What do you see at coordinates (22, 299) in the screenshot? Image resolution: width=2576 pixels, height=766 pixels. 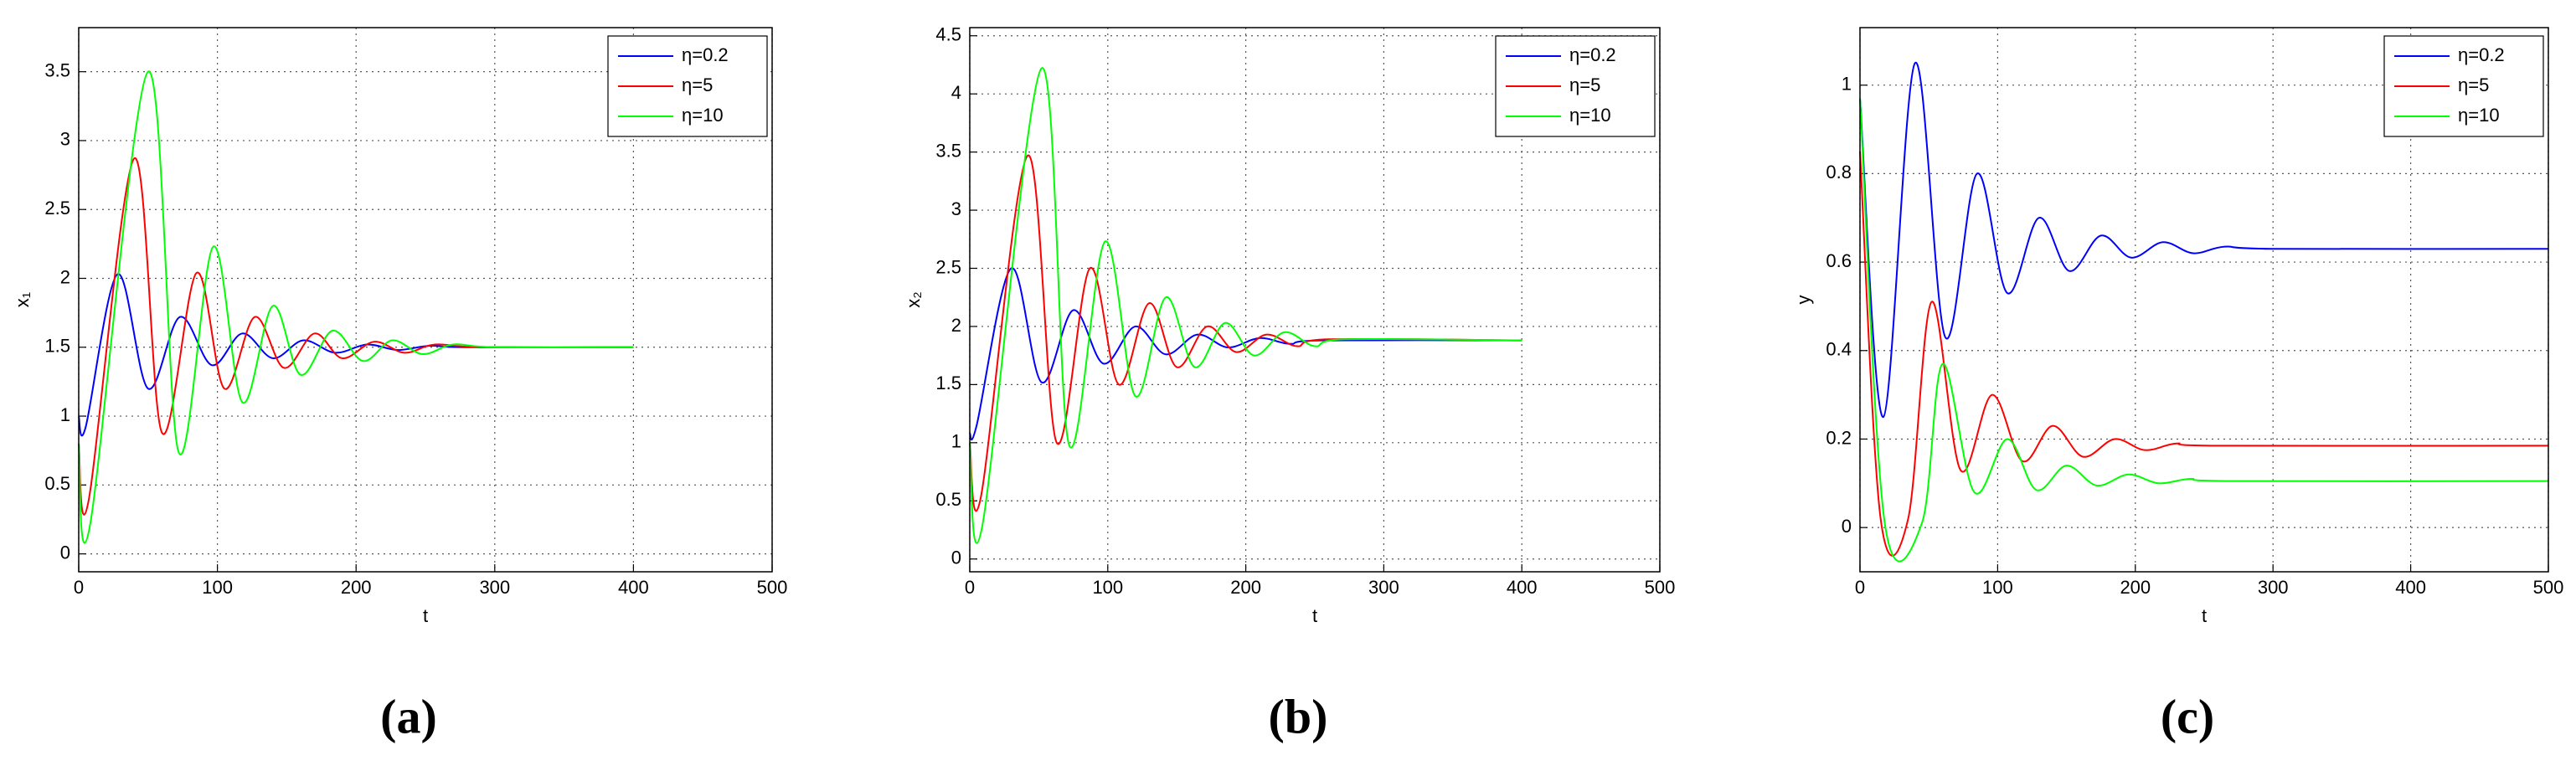 I see `y-axis-label: x₁` at bounding box center [22, 299].